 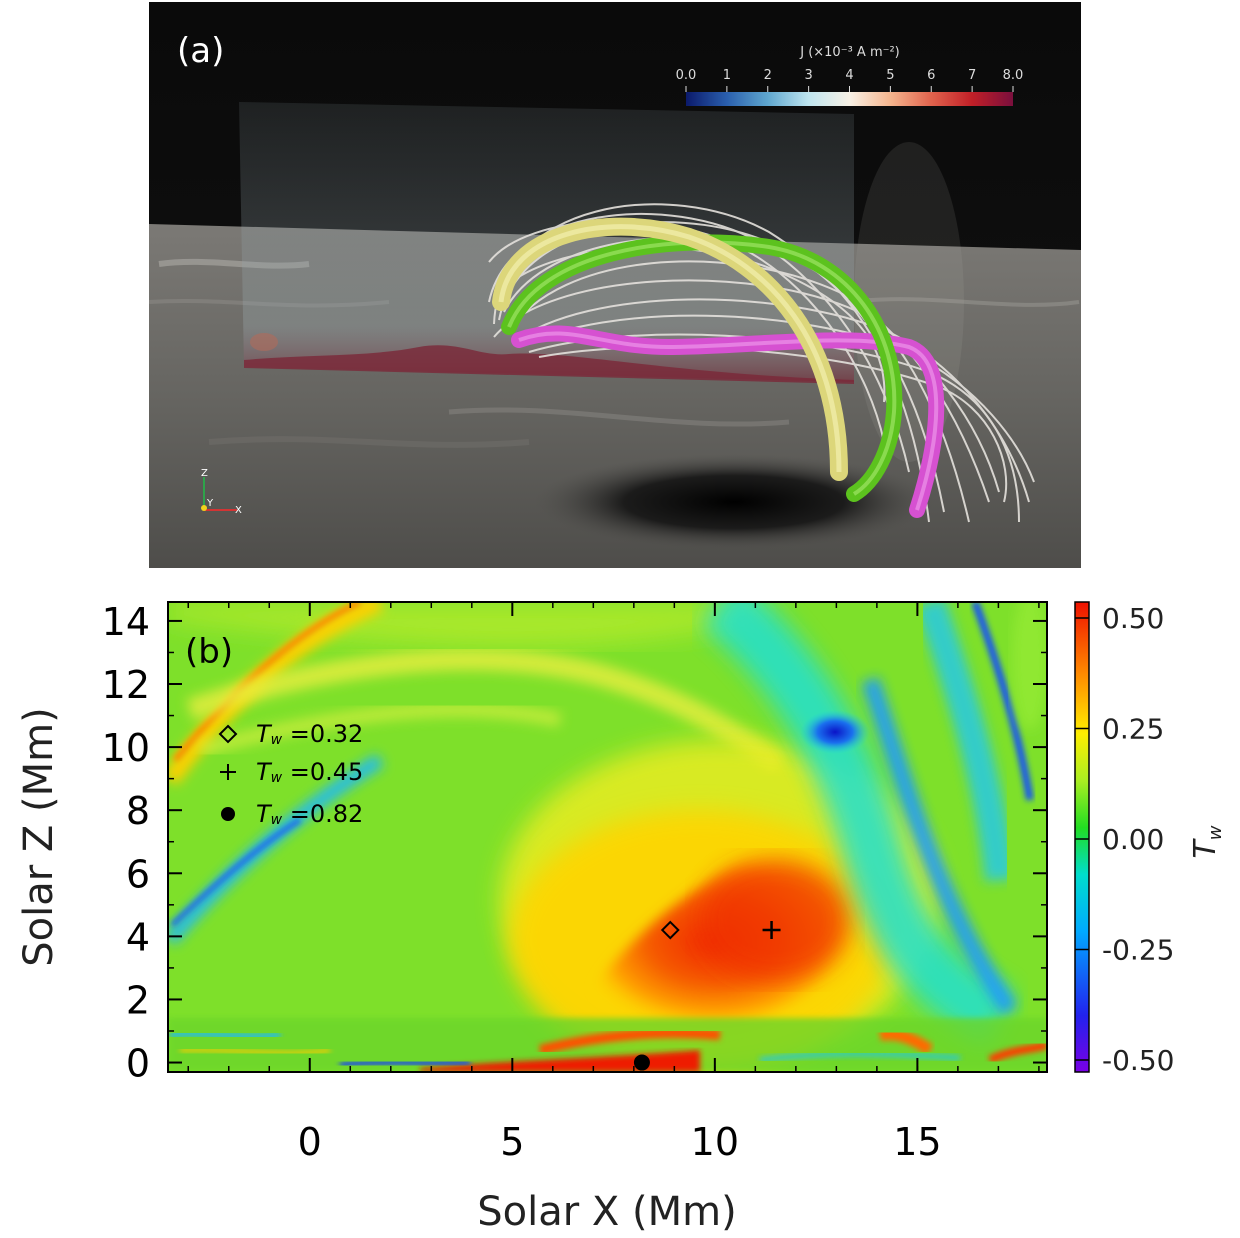 What do you see at coordinates (768, 75) in the screenshot?
I see `current-colorbar-tick-2: 2` at bounding box center [768, 75].